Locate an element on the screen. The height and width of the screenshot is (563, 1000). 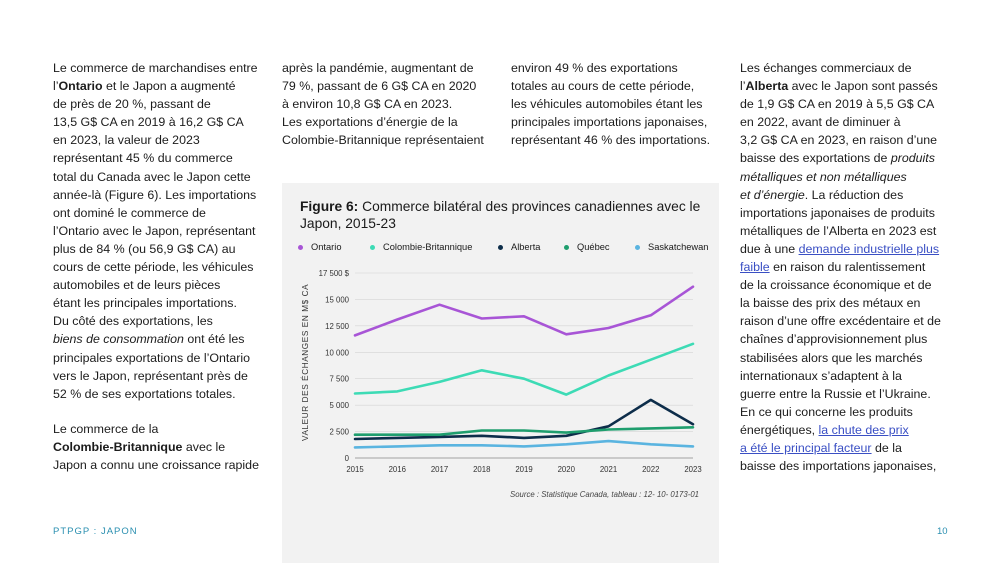
link-demande-industrielle: demande industrielle plus faible is located at coordinates (840, 258).